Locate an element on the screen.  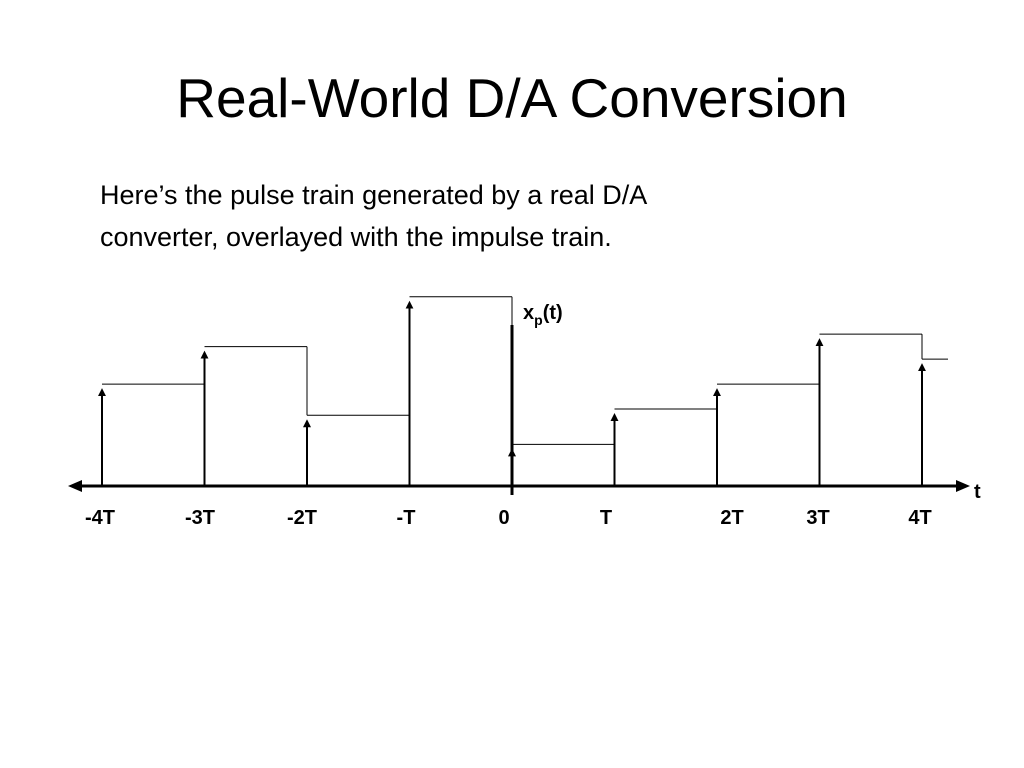
tick-labels: -4T -3T -2T -T 0 T 2T 3T 4T is located at coordinates (508, 518).